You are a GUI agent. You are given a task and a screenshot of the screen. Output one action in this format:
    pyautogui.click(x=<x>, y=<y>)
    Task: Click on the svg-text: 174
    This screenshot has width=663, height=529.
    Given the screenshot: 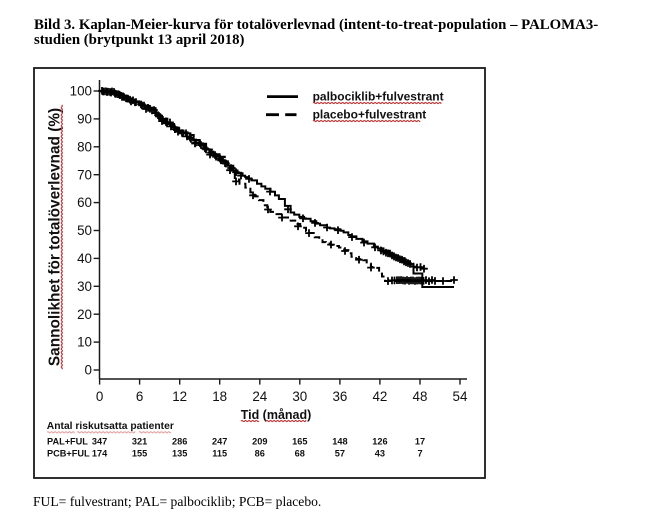 What is the action you would take?
    pyautogui.click(x=100, y=454)
    